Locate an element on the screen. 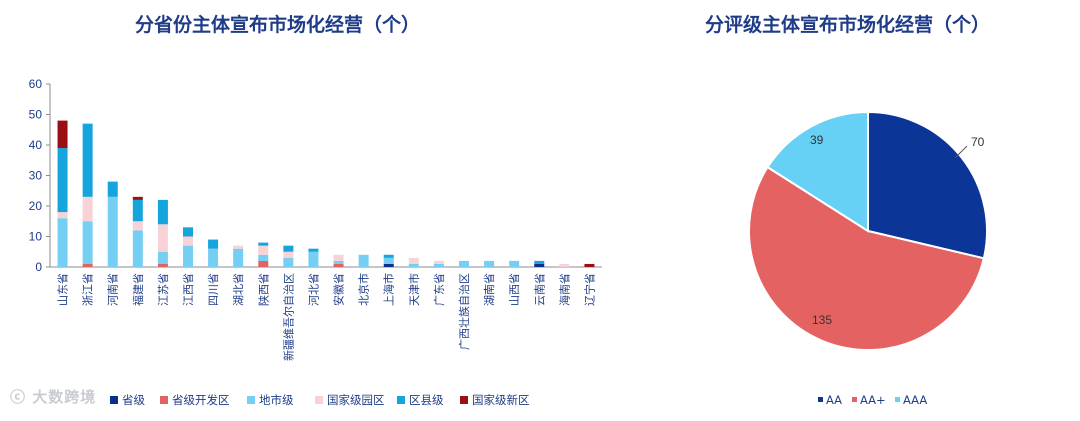 This screenshot has width=1080, height=421. pie-legend-label: AA+ is located at coordinates (873, 400).